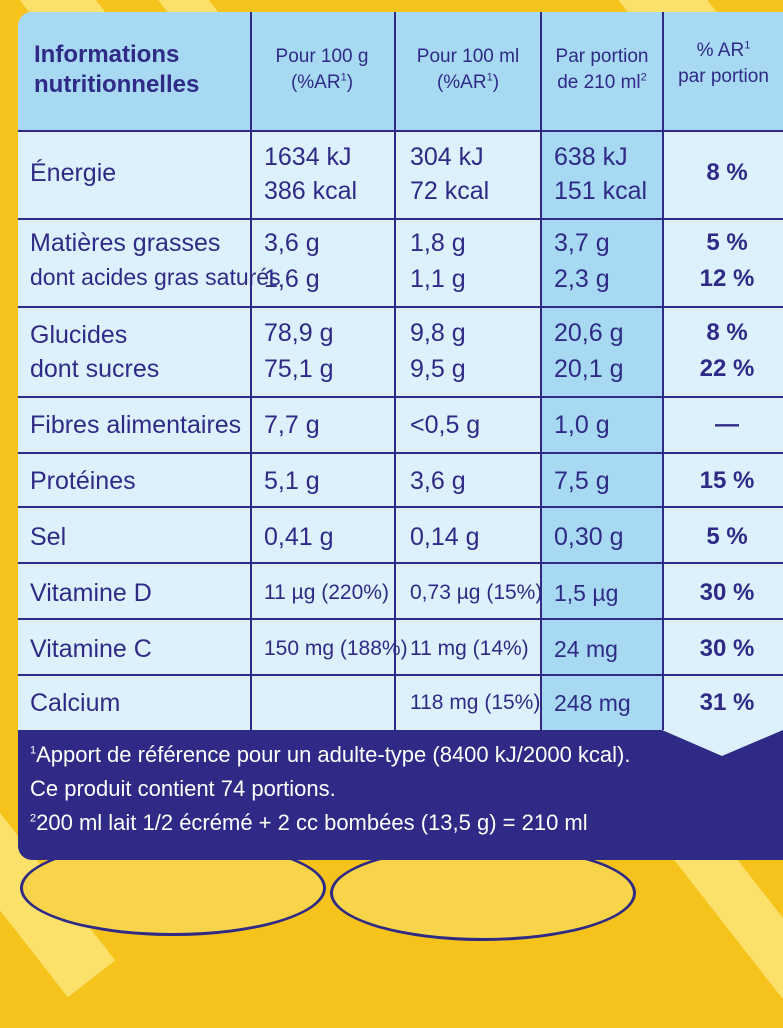 Image resolution: width=783 pixels, height=1028 pixels. Describe the element at coordinates (727, 702) in the screenshot. I see `calcium-ar: 31 %` at that location.